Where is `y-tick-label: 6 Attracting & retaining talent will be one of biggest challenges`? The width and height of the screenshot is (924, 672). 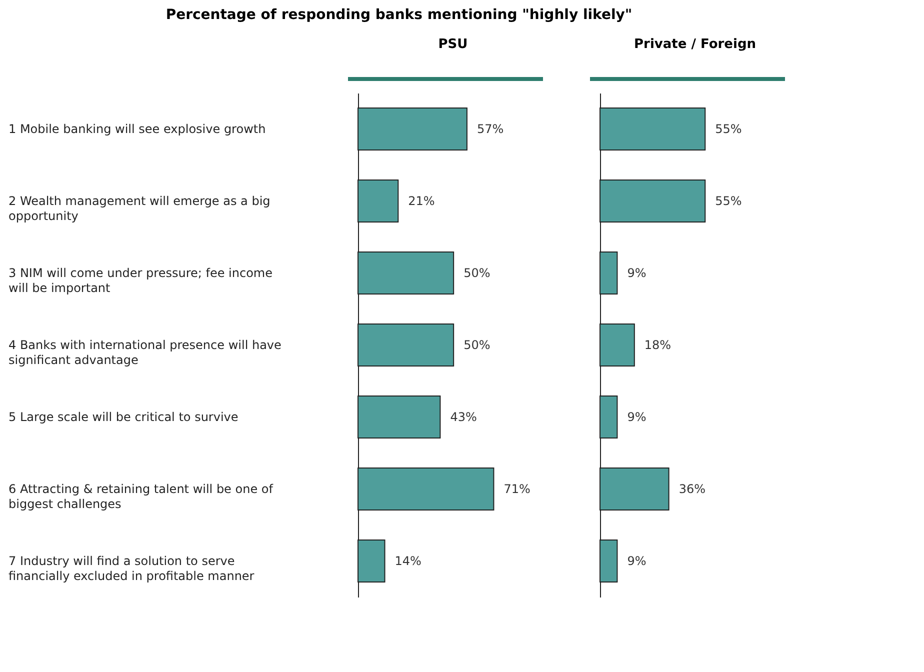
y-tick-label: 6 Attracting & retaining talent will be one of biggest challenges is located at coordinates (141, 496).